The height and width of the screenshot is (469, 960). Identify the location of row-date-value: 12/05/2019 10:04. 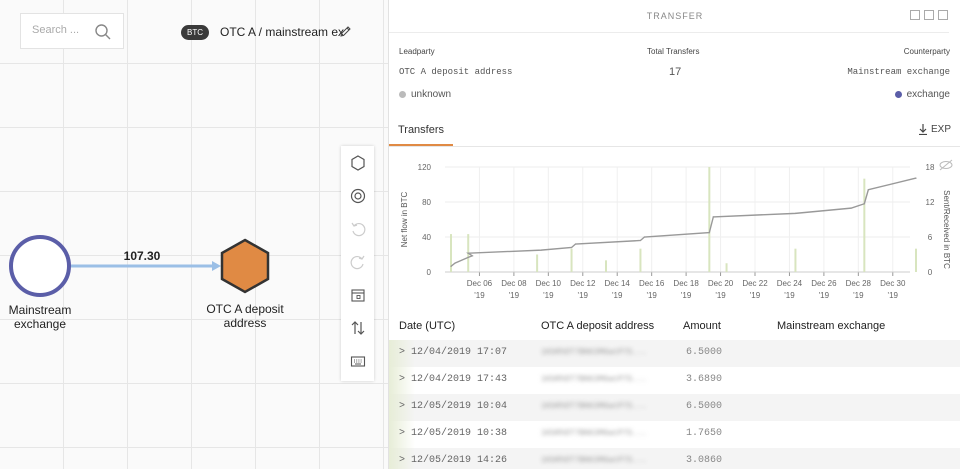
(459, 406).